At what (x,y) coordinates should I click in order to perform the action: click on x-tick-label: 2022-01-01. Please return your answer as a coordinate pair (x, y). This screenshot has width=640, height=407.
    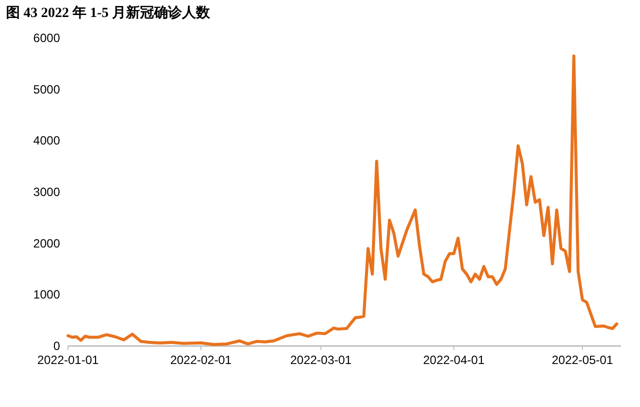
    Looking at the image, I should click on (68, 360).